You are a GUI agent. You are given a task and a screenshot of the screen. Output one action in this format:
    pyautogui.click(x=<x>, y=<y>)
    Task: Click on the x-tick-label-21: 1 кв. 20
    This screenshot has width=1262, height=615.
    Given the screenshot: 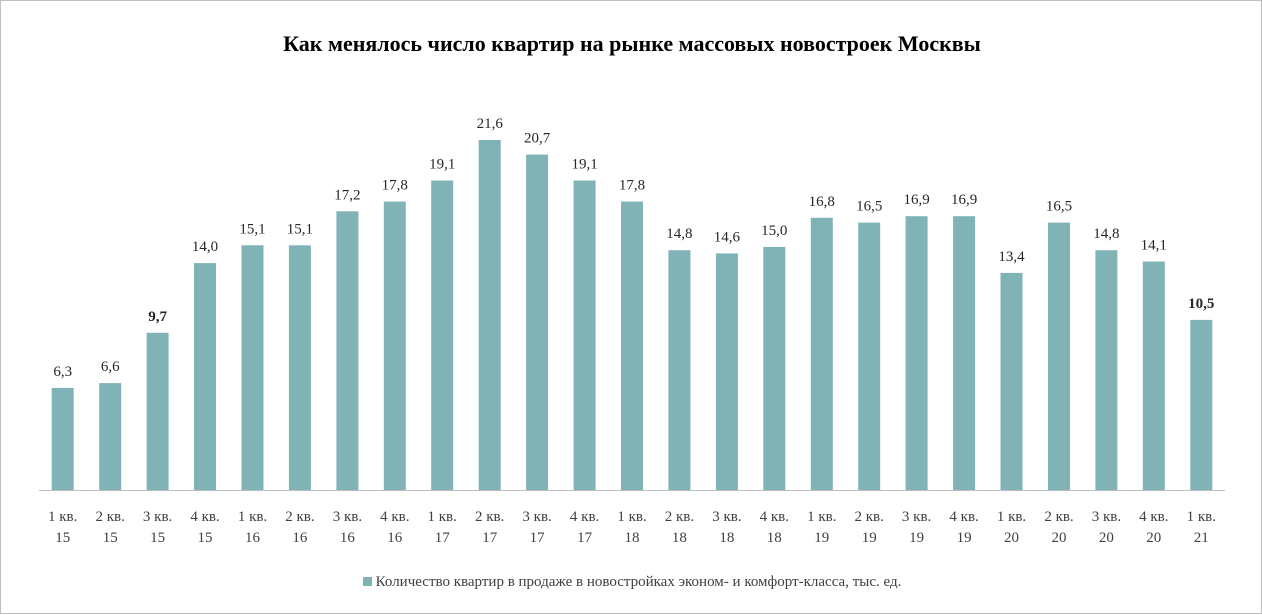 What is the action you would take?
    pyautogui.click(x=1011, y=527)
    